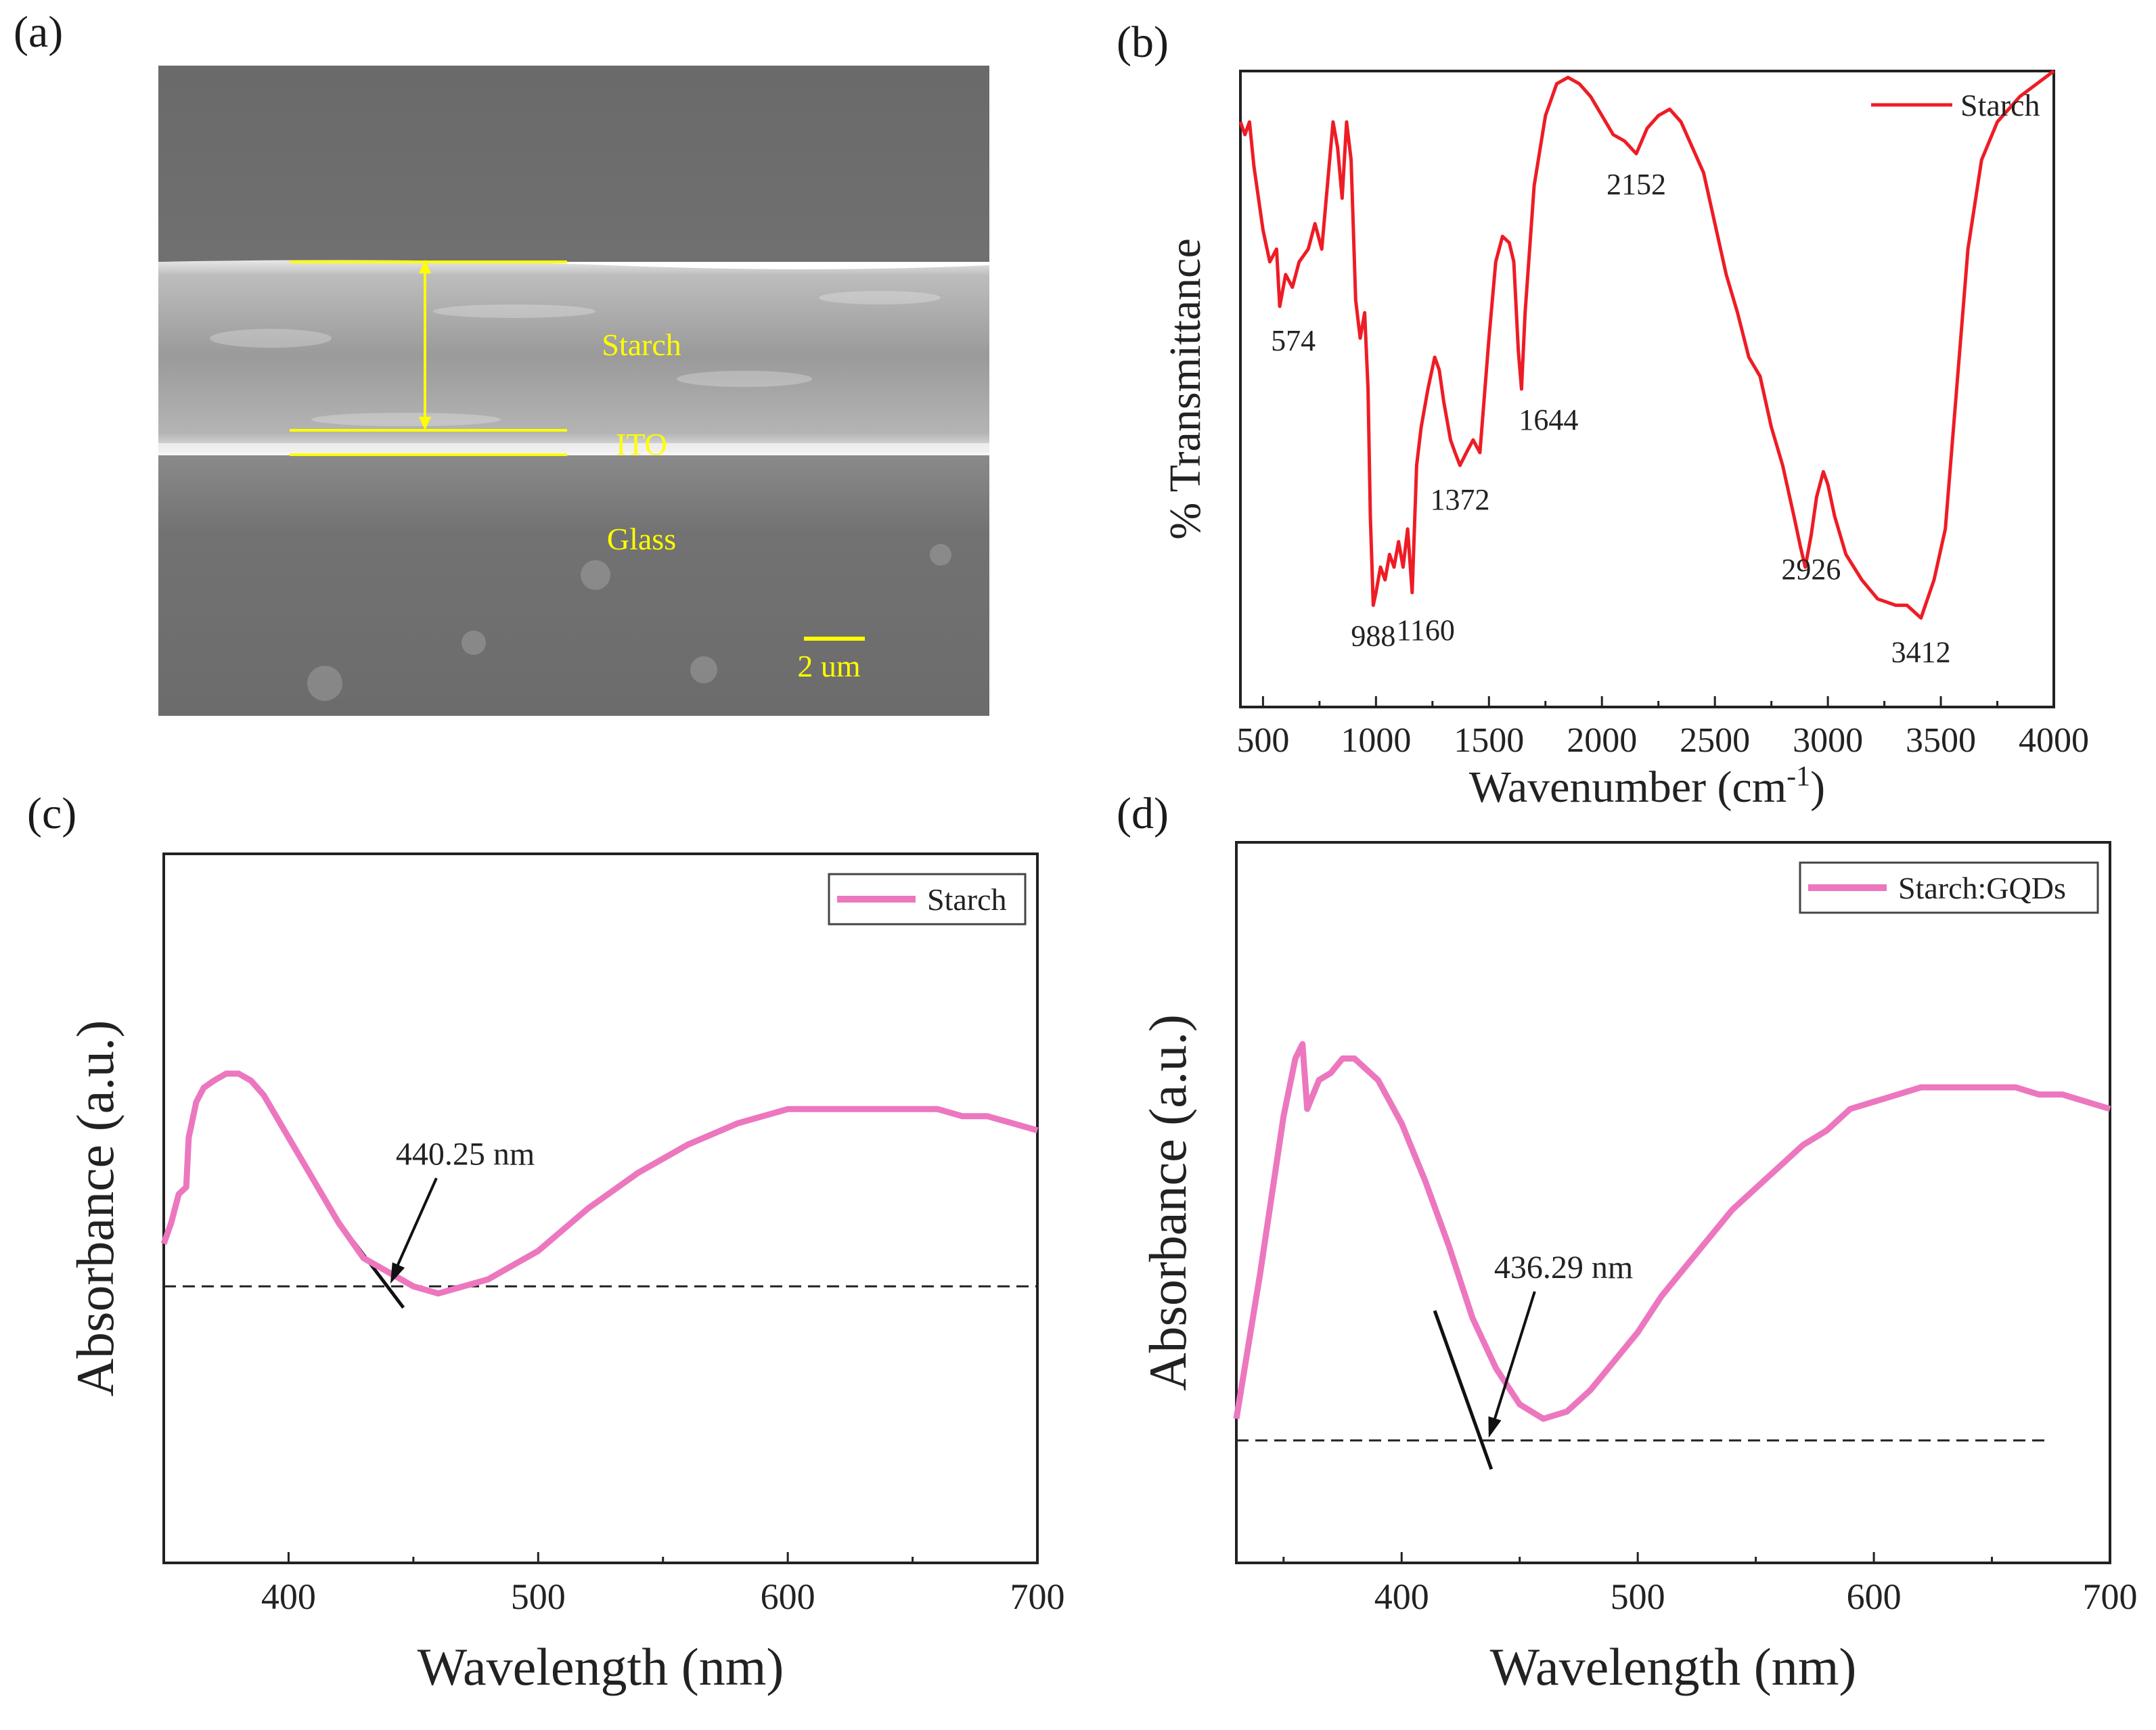 Image resolution: width=2156 pixels, height=1730 pixels. Describe the element at coordinates (39, 32) in the screenshot. I see `panel-label-a: (a)` at that location.